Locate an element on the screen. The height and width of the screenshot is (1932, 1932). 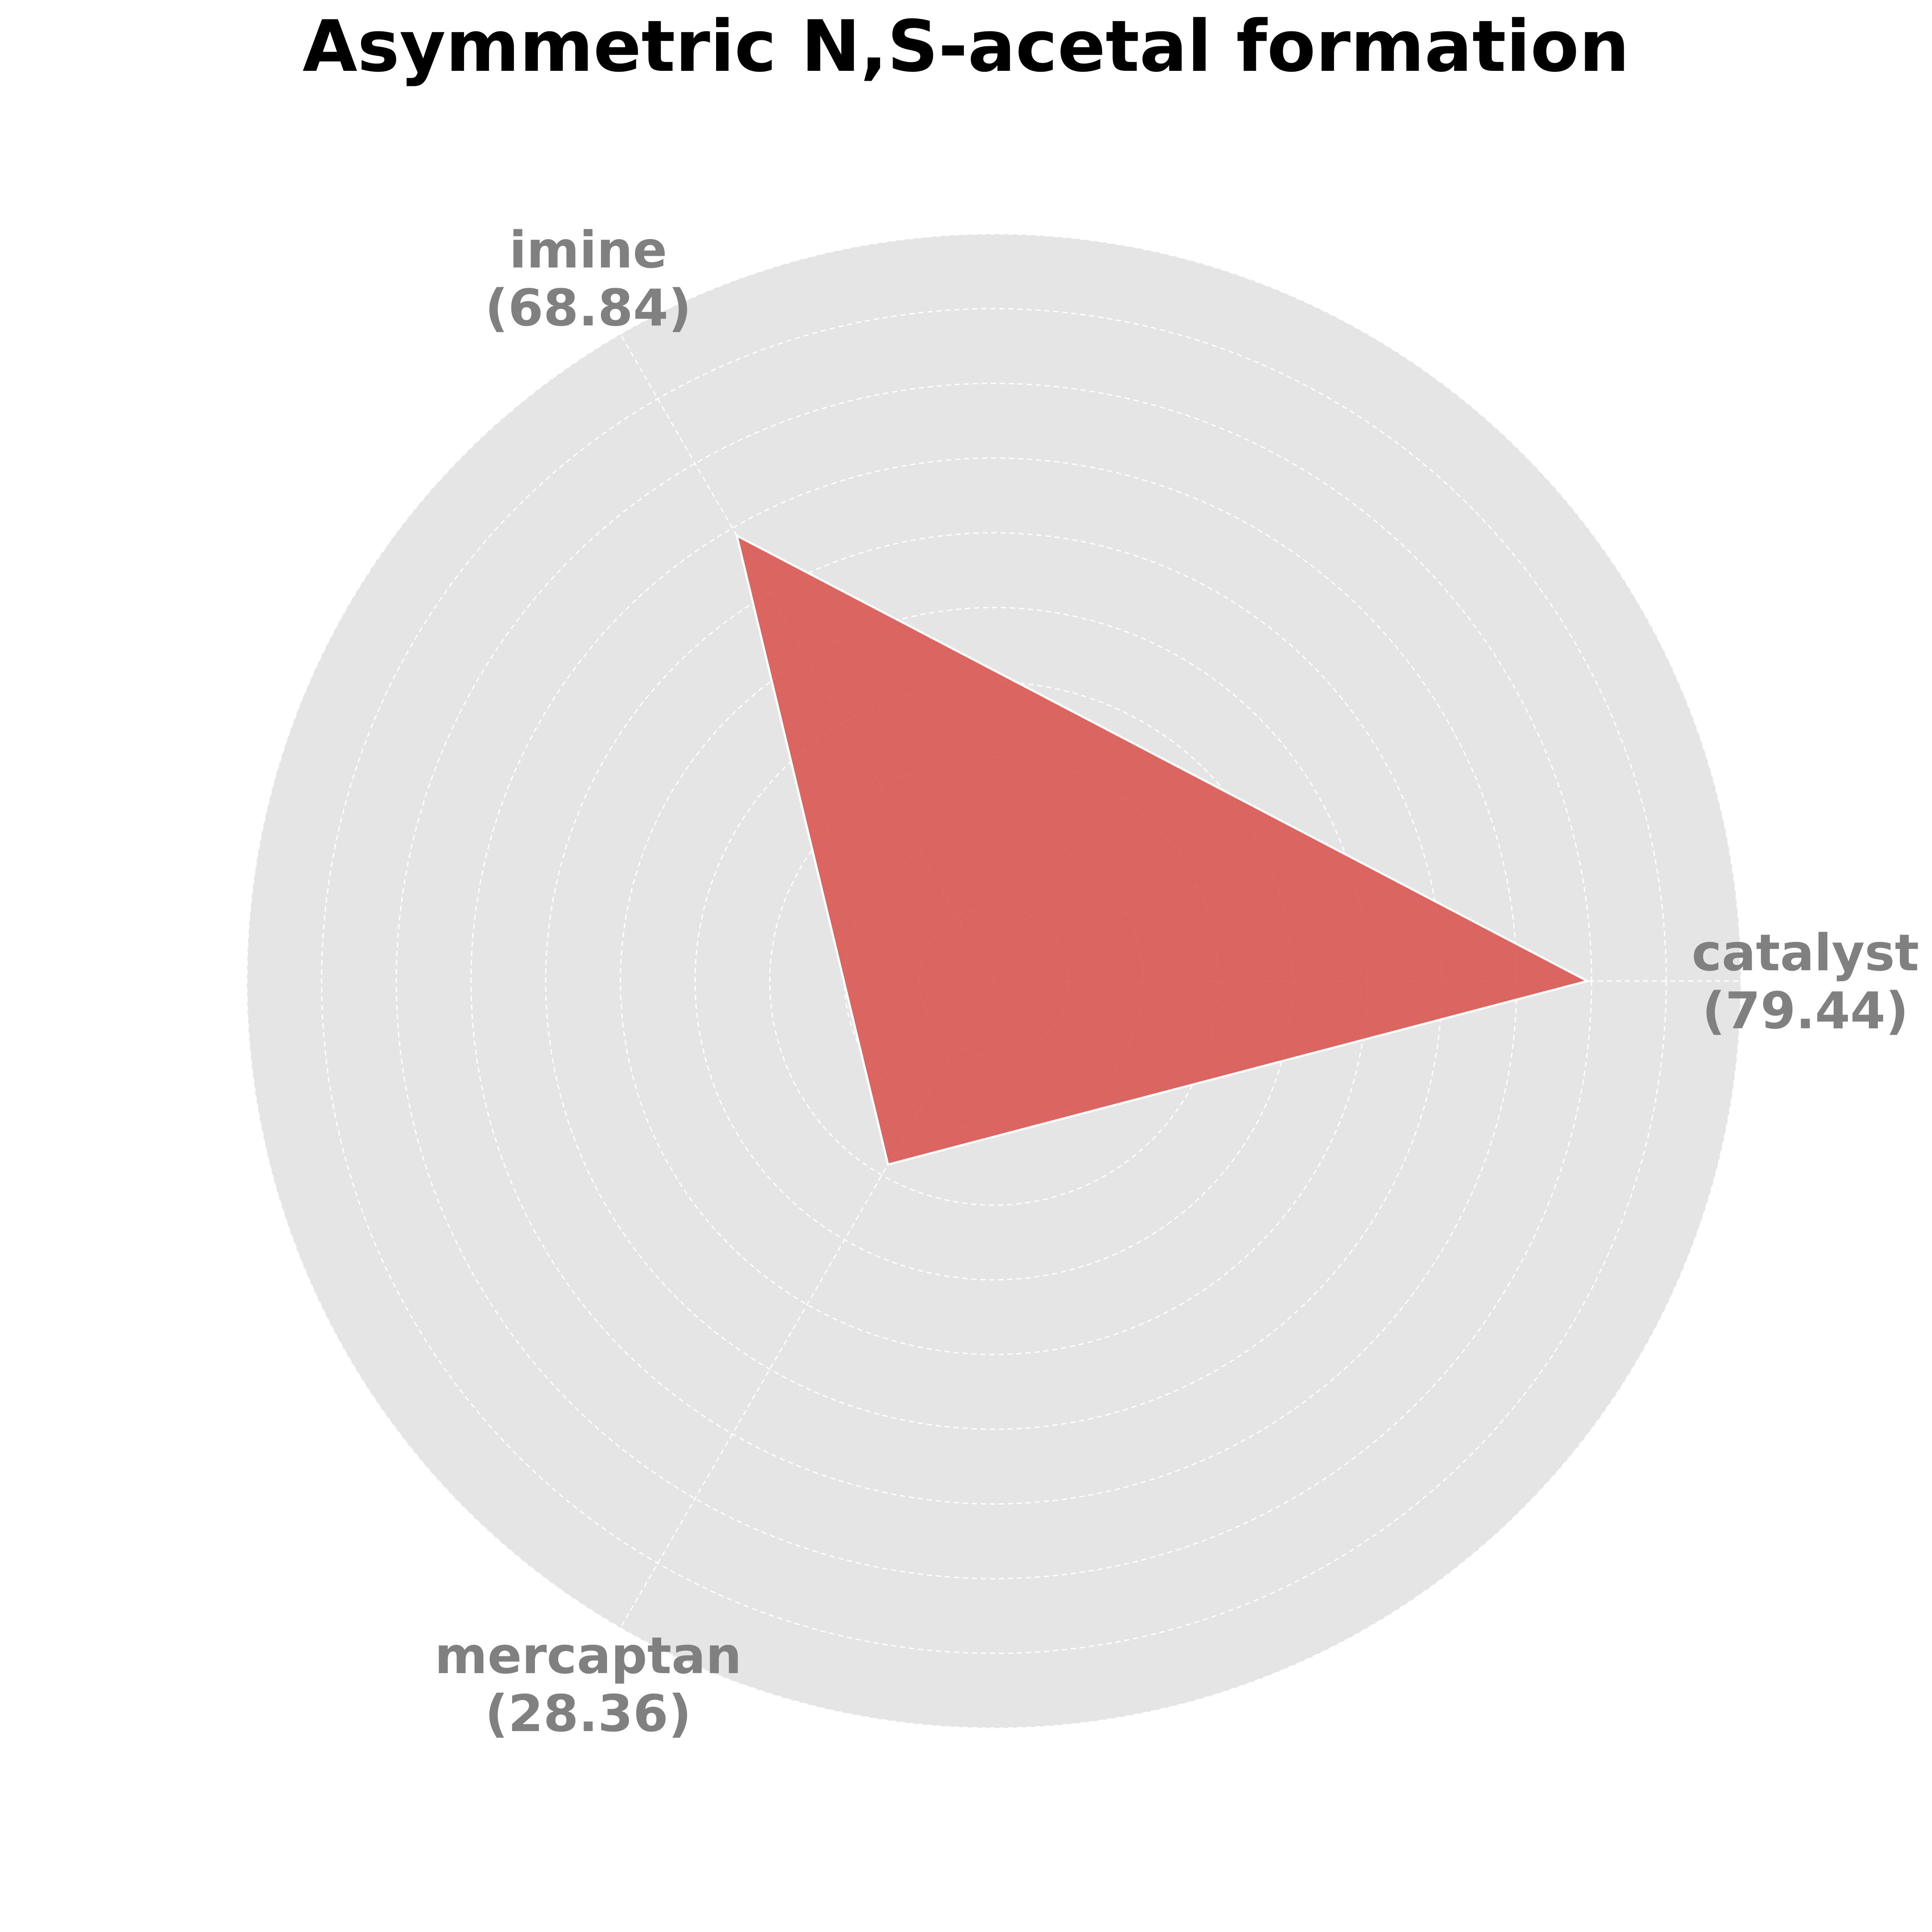
category-name: catalyst is located at coordinates (1806, 952).